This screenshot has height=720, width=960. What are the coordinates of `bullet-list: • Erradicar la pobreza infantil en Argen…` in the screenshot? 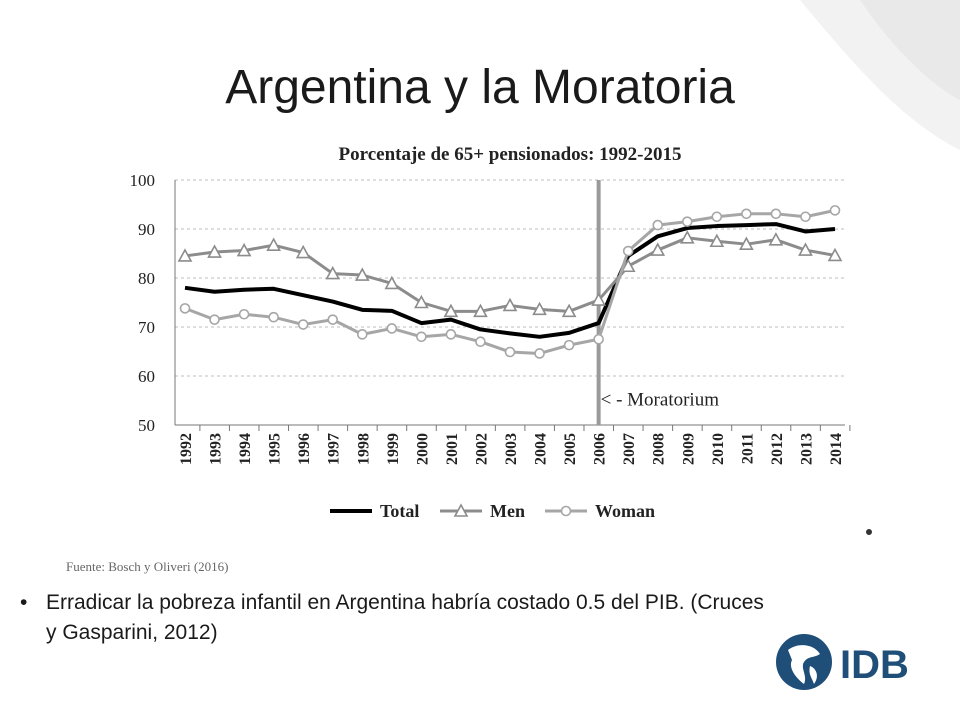 It's located at (400, 618).